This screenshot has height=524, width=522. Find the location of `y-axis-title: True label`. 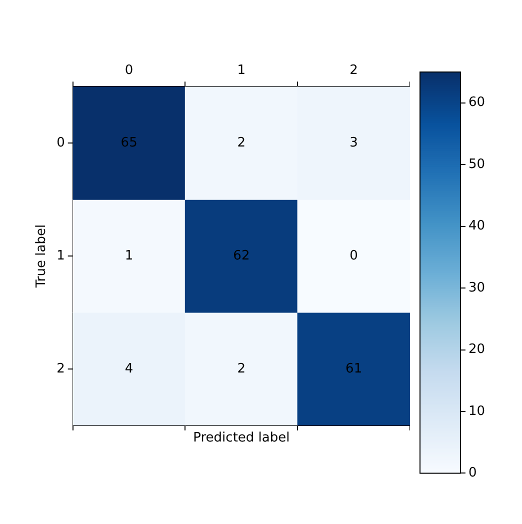

y-axis-title: True label is located at coordinates (42, 256).